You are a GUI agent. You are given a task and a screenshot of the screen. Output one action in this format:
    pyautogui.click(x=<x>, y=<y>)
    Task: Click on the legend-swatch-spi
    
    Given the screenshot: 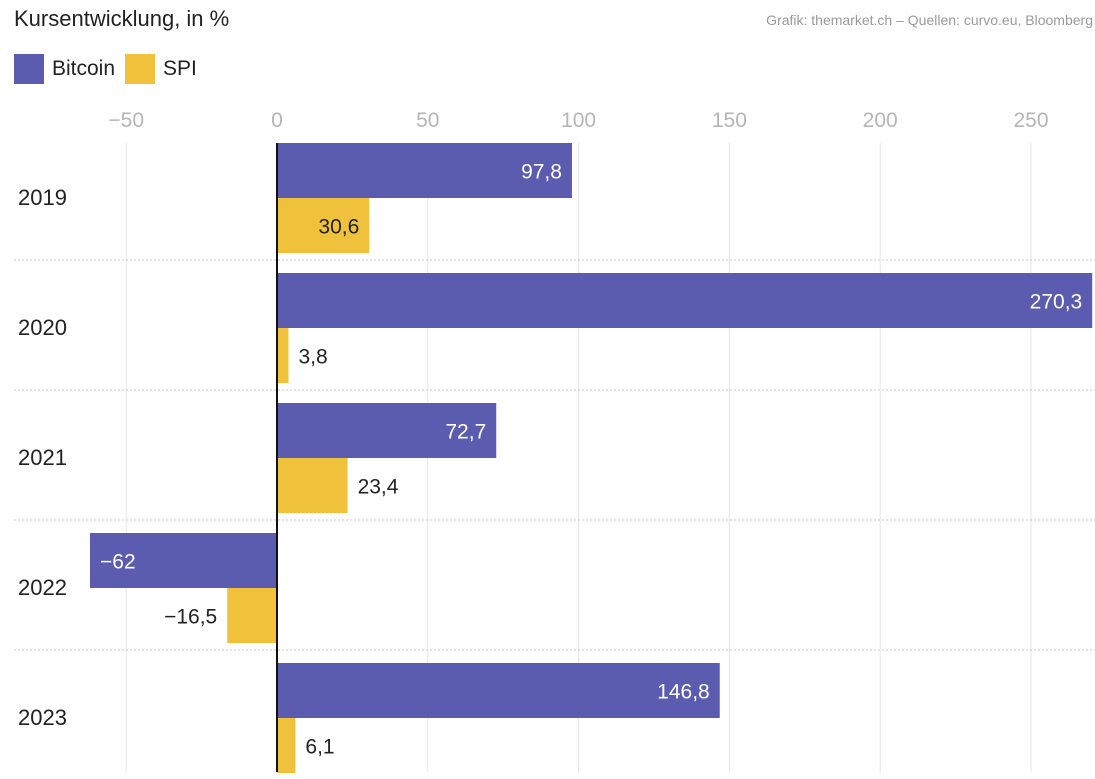 What is the action you would take?
    pyautogui.click(x=140, y=69)
    